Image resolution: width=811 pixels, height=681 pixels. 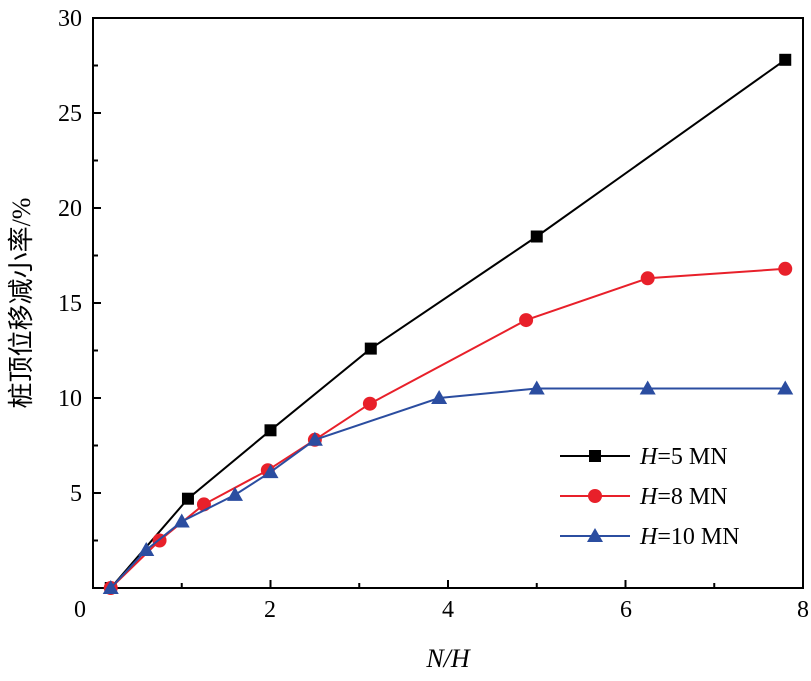 What do you see at coordinates (80, 610) in the screenshot?
I see `x-tick-label: 0` at bounding box center [80, 610].